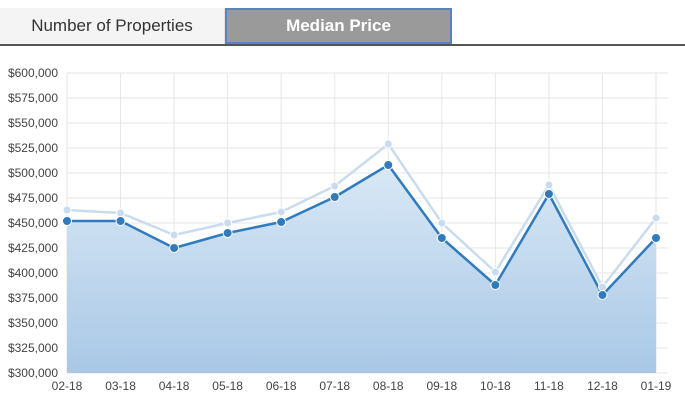 This screenshot has width=685, height=405. I want to click on x-tick-label: 01-19, so click(656, 386).